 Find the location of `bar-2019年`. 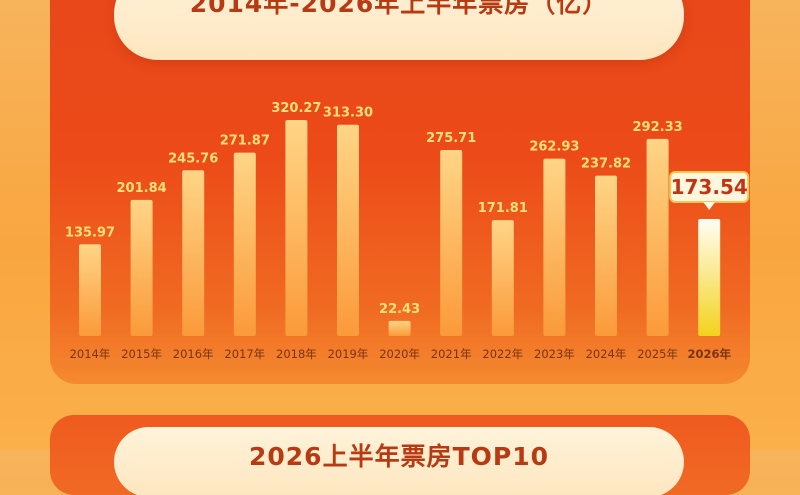

bar-2019年 is located at coordinates (348, 230).